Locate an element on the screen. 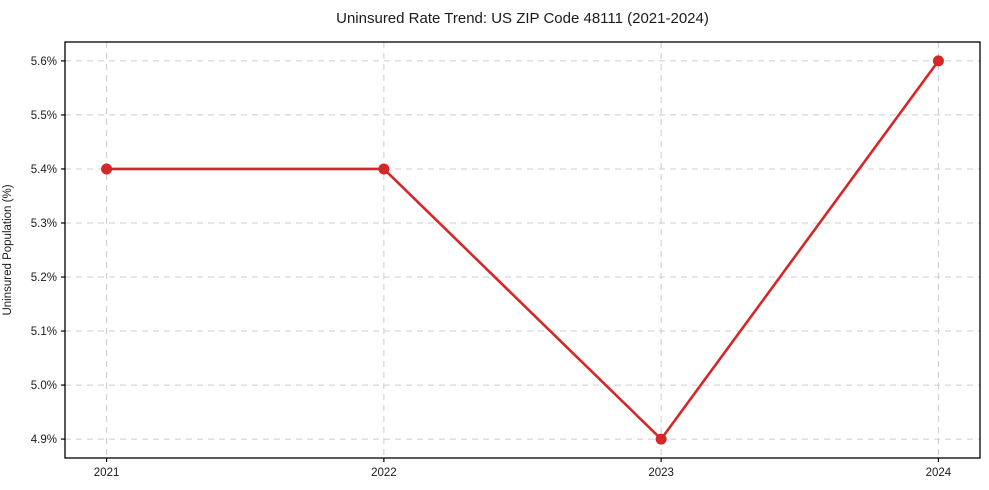 The width and height of the screenshot is (989, 490). y-tick-label: 5.1% is located at coordinates (44, 332).